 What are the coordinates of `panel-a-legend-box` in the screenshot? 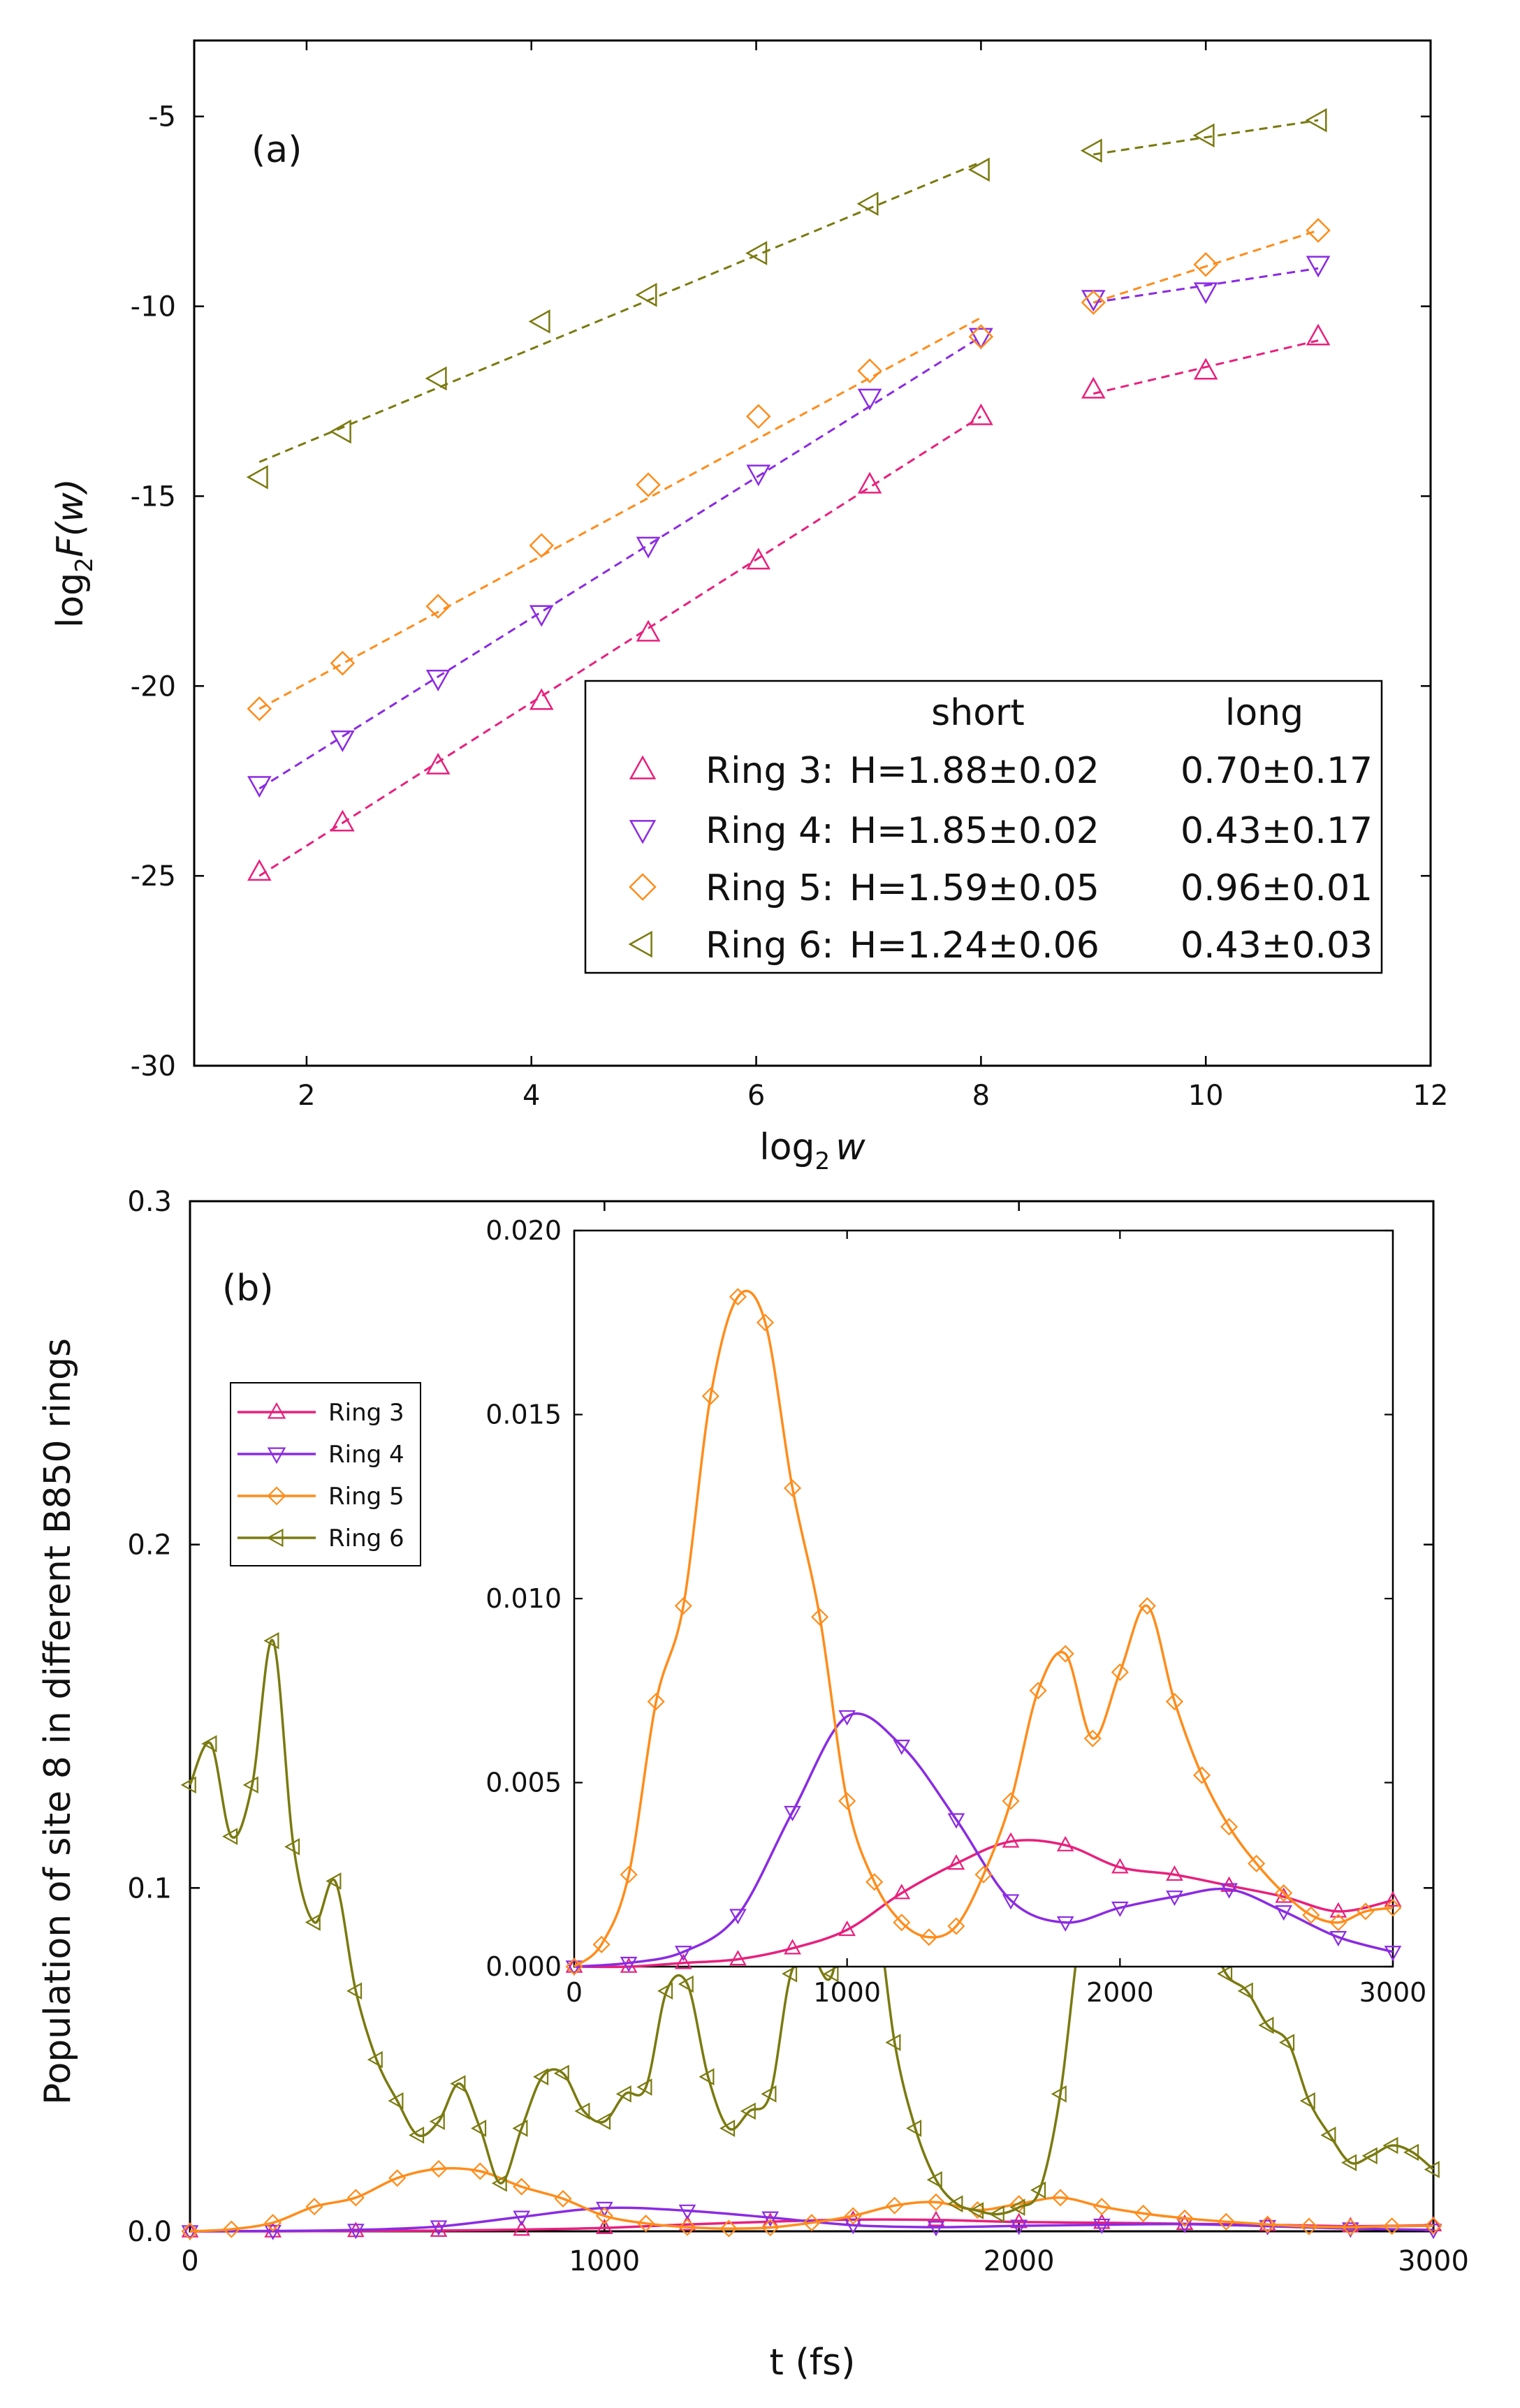 It's located at (983, 827).